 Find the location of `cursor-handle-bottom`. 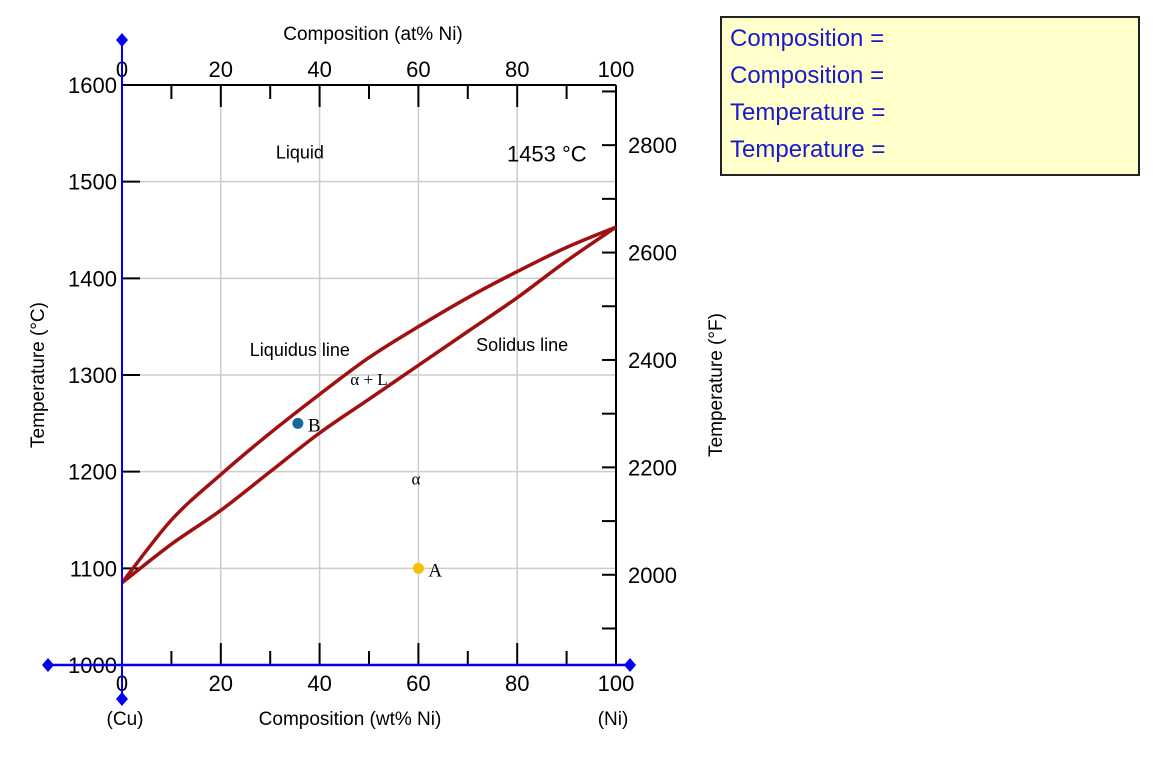

cursor-handle-bottom is located at coordinates (122, 699).